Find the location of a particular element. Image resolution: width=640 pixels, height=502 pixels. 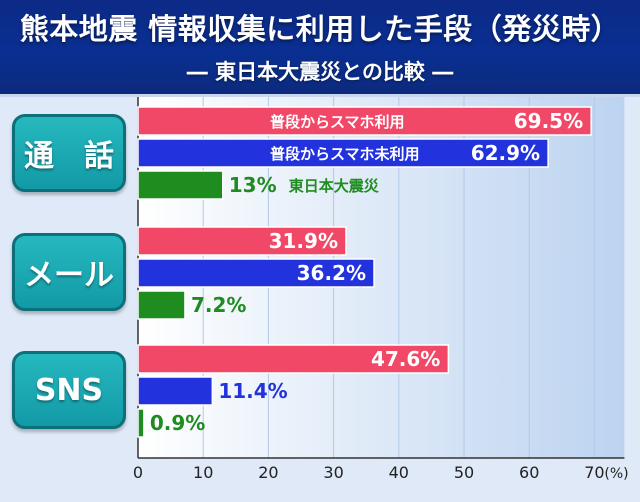

page-subtitle: ― 東日本大震災との比較 ― is located at coordinates (320, 72).